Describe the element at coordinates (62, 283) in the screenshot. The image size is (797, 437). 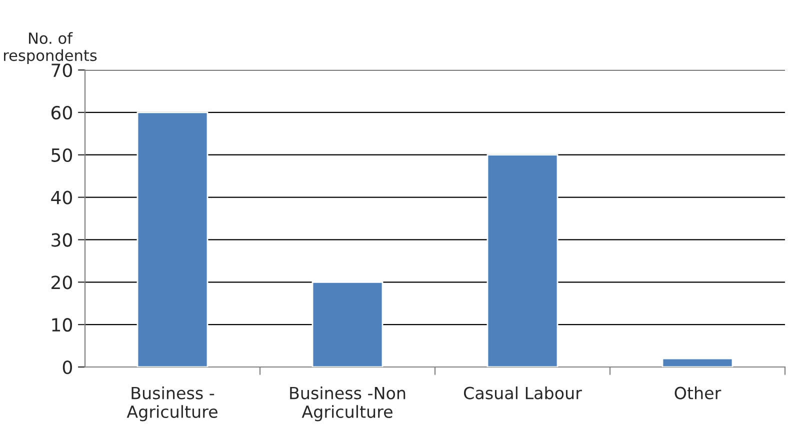
I see `y-tick-label: 20` at that location.